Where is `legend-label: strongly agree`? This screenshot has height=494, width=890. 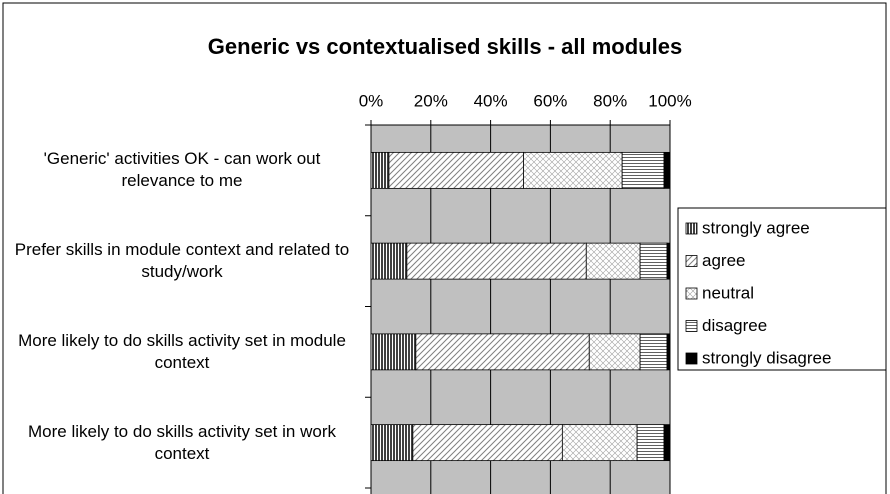 legend-label: strongly agree is located at coordinates (756, 227).